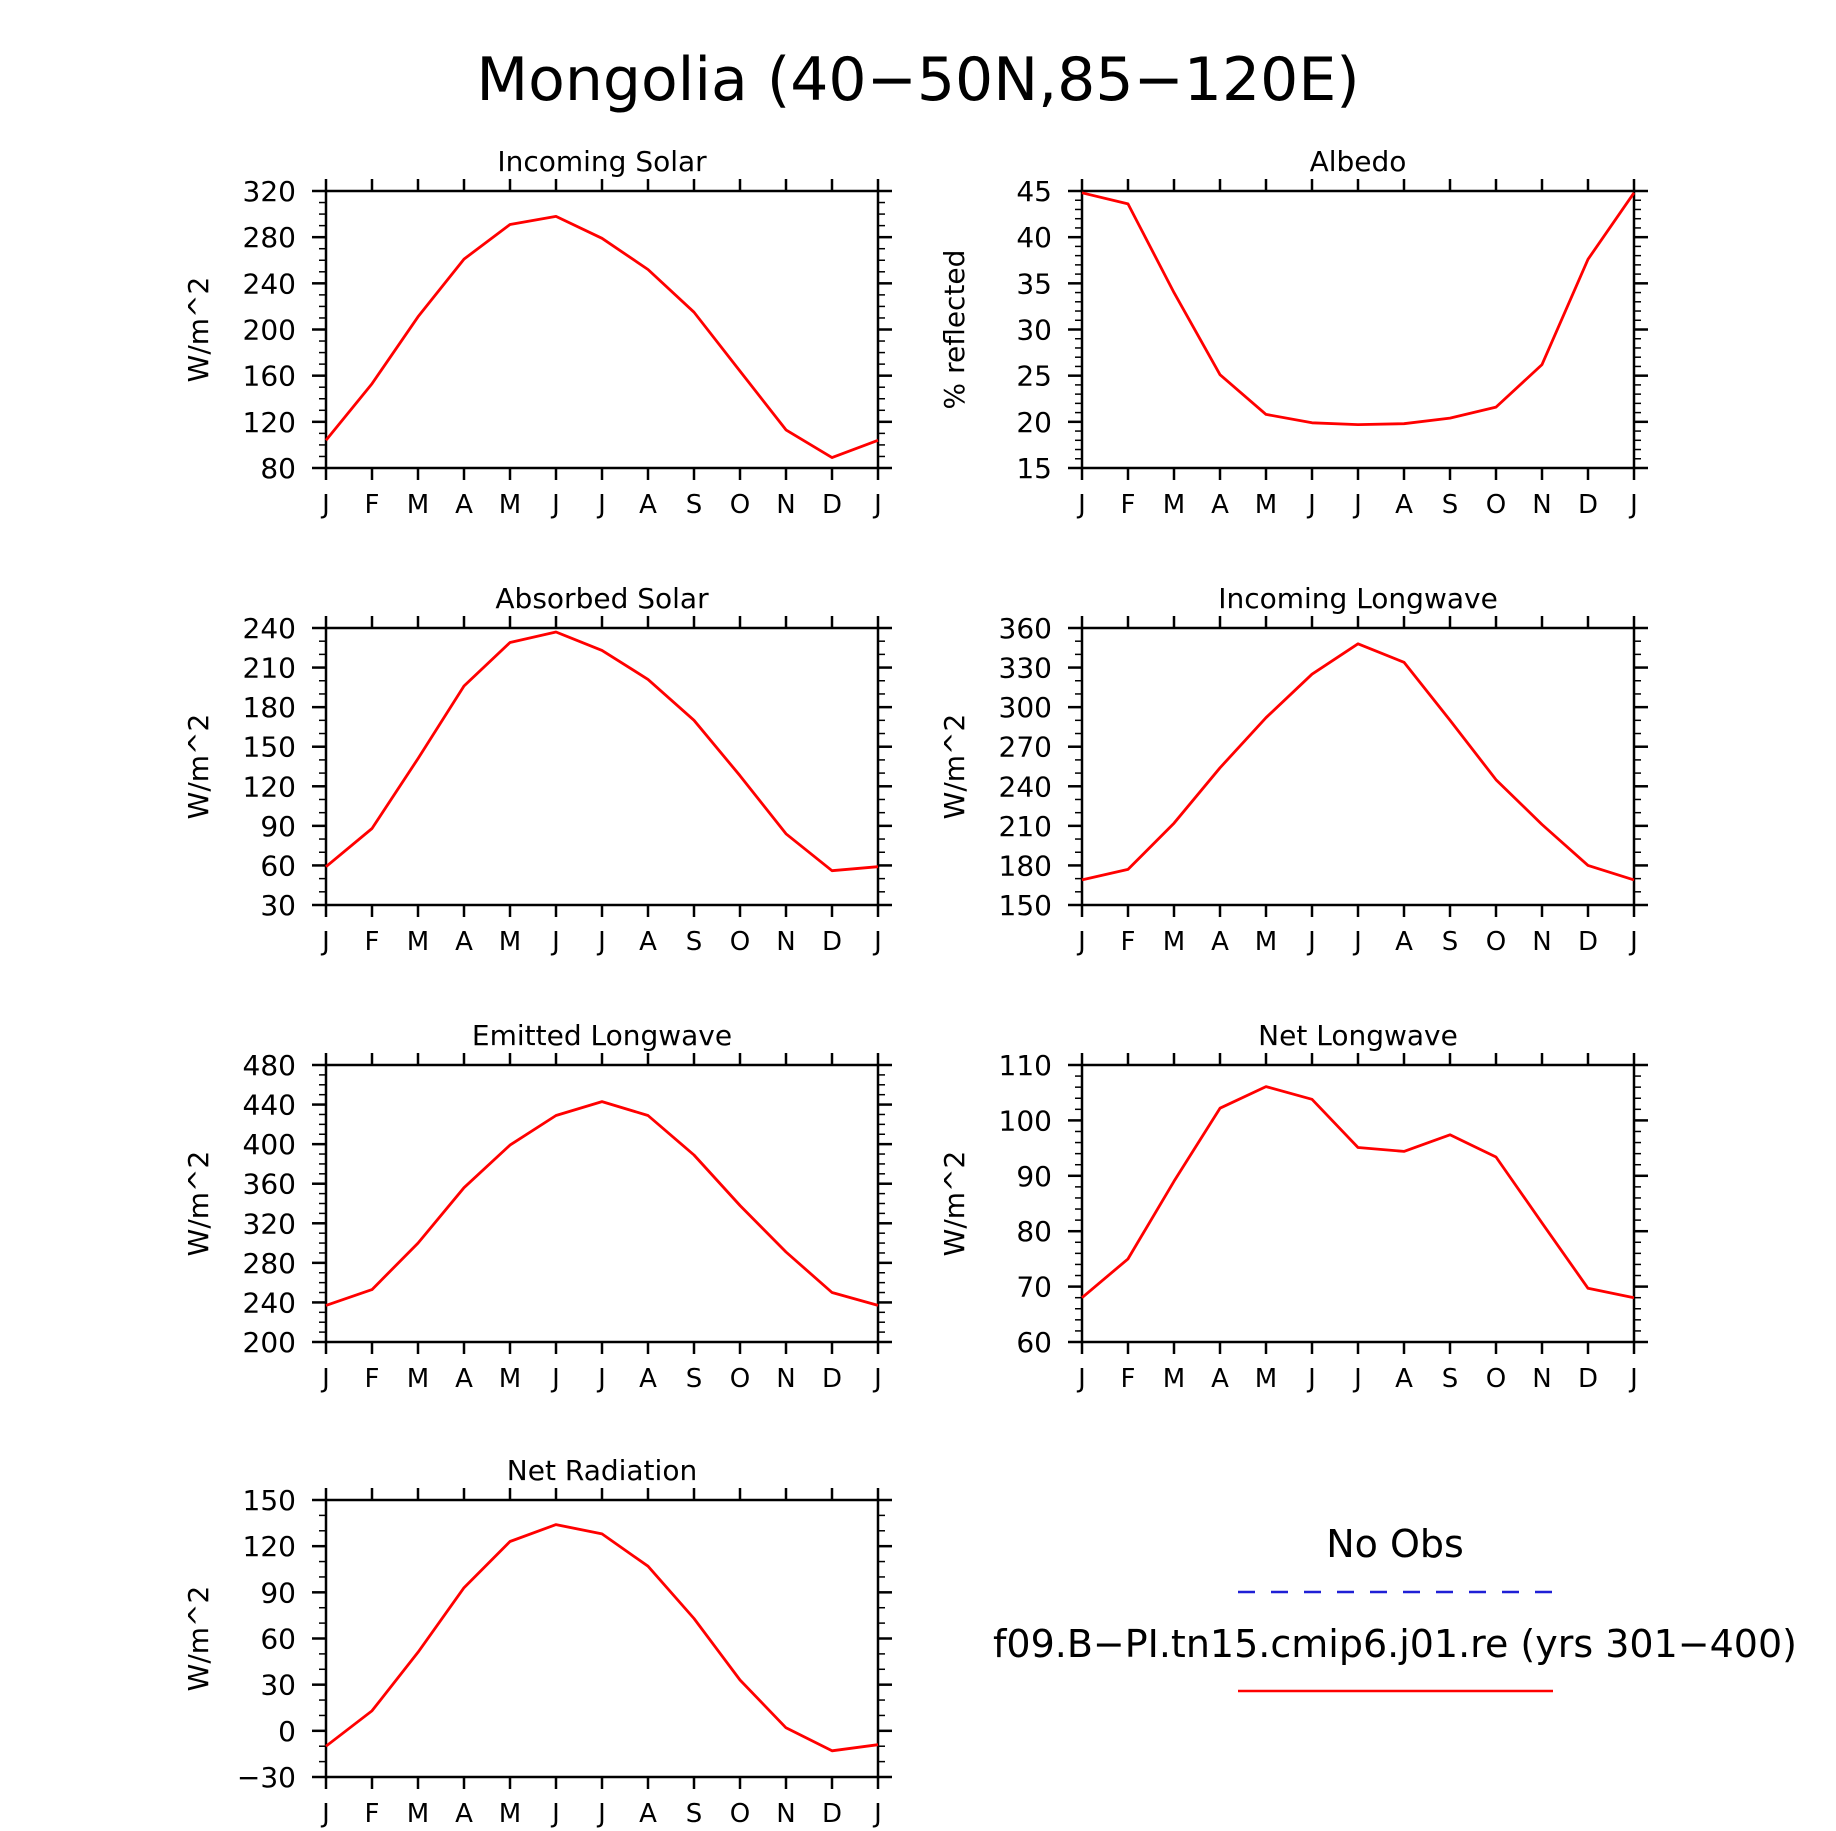  What do you see at coordinates (269, 1223) in the screenshot?
I see `y-tick-label: 320` at bounding box center [269, 1223].